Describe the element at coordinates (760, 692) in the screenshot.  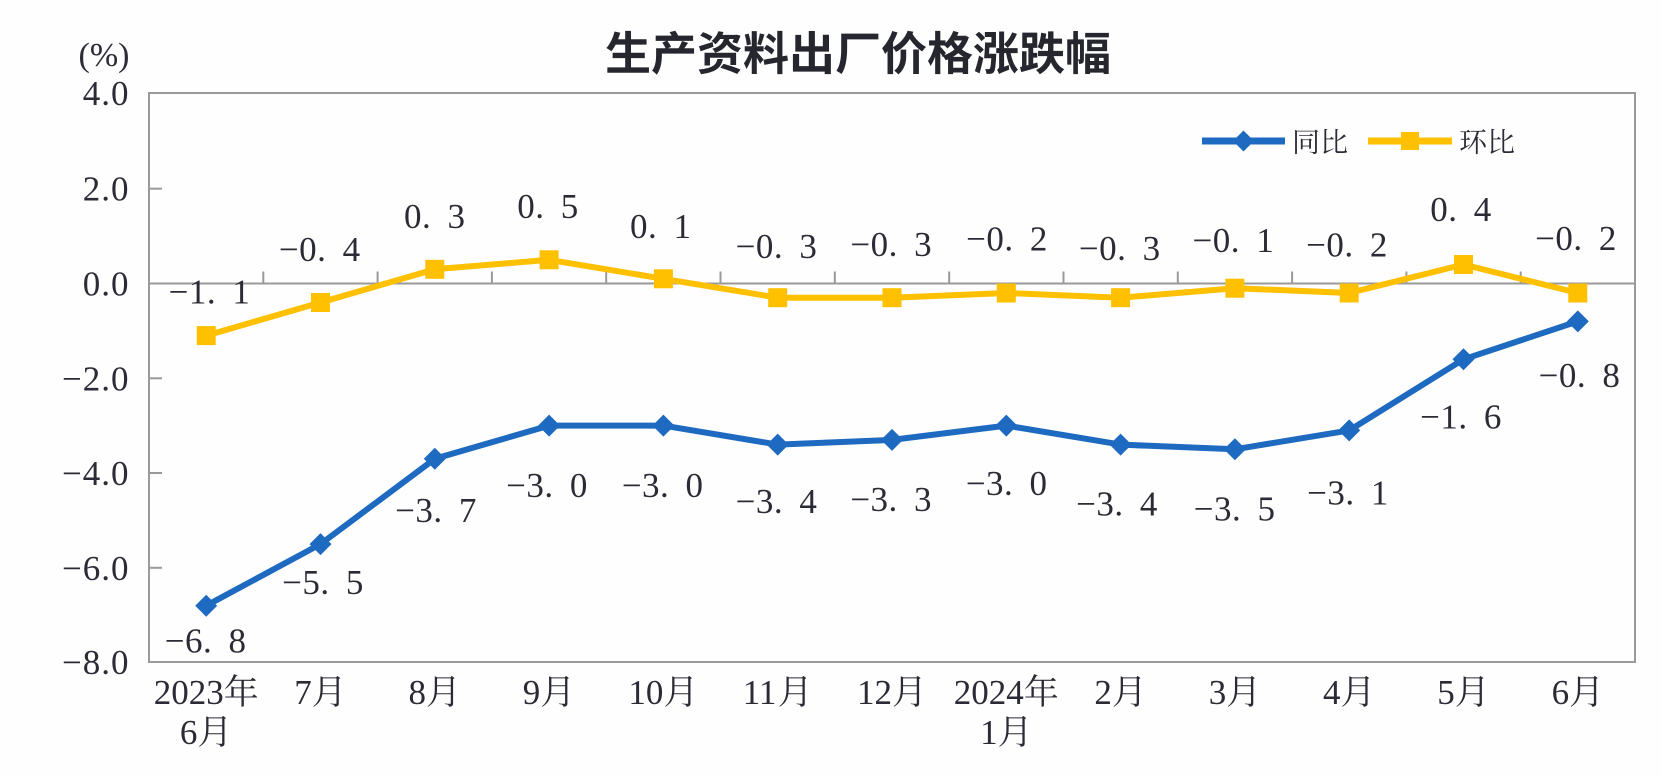
I see `svg-text: 11` at that location.